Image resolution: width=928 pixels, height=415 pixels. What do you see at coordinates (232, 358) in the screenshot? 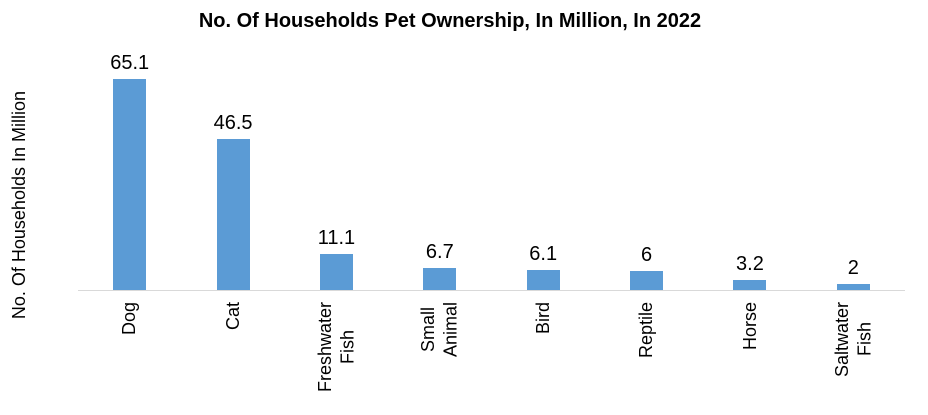
I see `x-axis-tick-label: Cat` at bounding box center [232, 358].